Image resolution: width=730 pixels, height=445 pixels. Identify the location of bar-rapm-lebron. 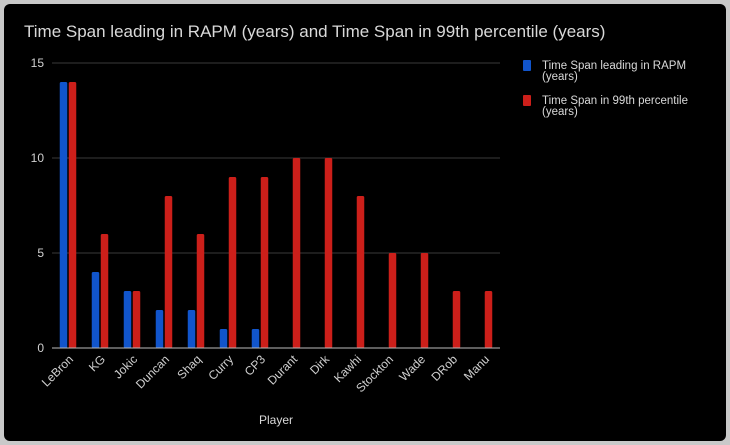
(63, 215).